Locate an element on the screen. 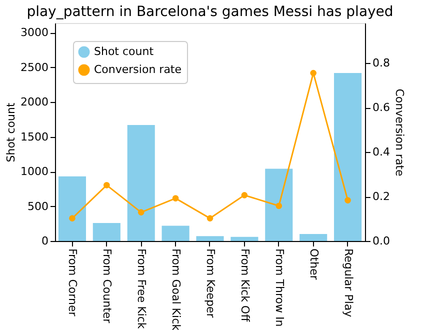 This screenshot has height=330, width=432. y2-axis-title: Conversion rate is located at coordinates (399, 132).